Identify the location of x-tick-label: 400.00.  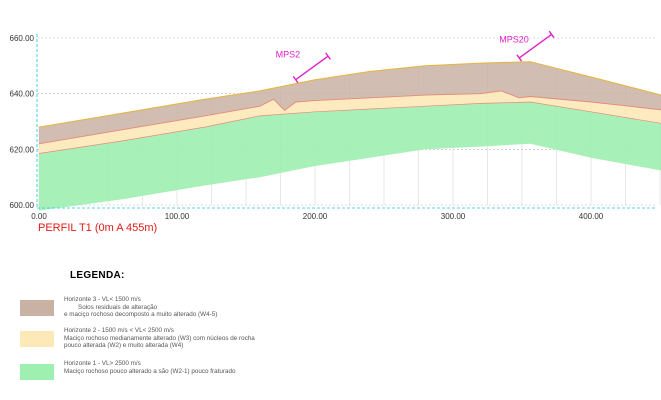
(591, 216).